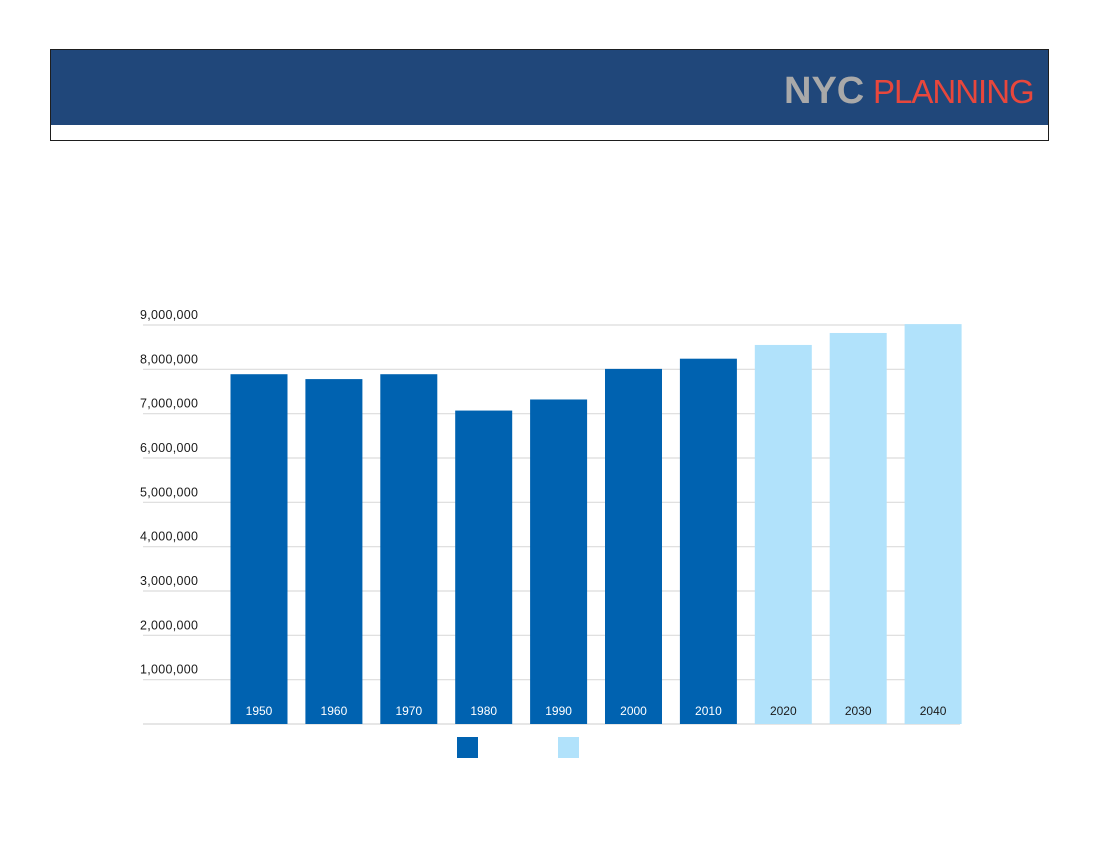 Image resolution: width=1100 pixels, height=850 pixels. I want to click on logo-nyc-text: NYC, so click(824, 90).